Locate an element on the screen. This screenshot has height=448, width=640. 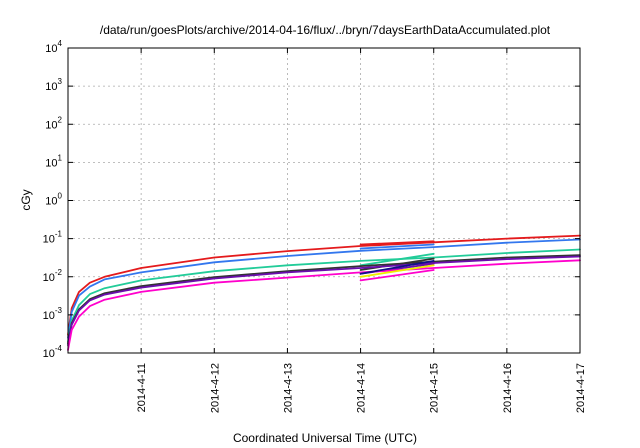
x-tick-label: 2014-4-13 is located at coordinates (288, 388).